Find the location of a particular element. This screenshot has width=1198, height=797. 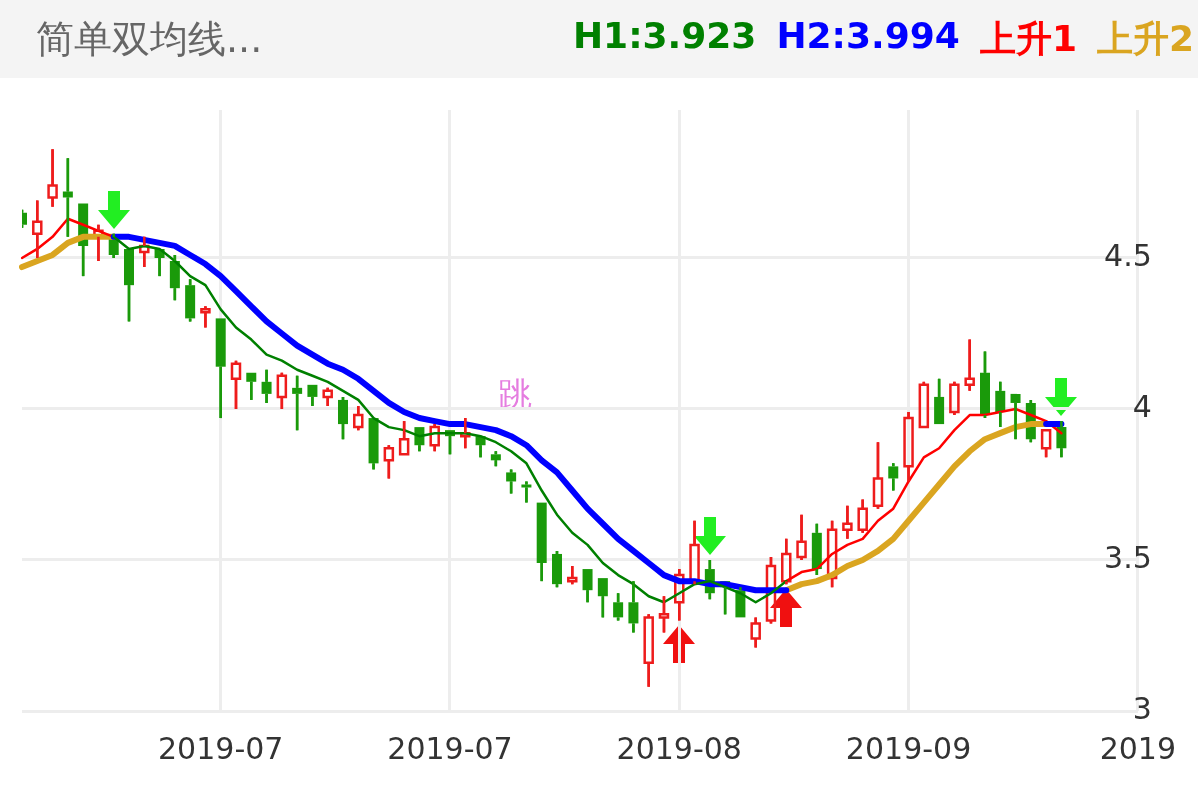

text: H2:3.994 is located at coordinates (868, 36).